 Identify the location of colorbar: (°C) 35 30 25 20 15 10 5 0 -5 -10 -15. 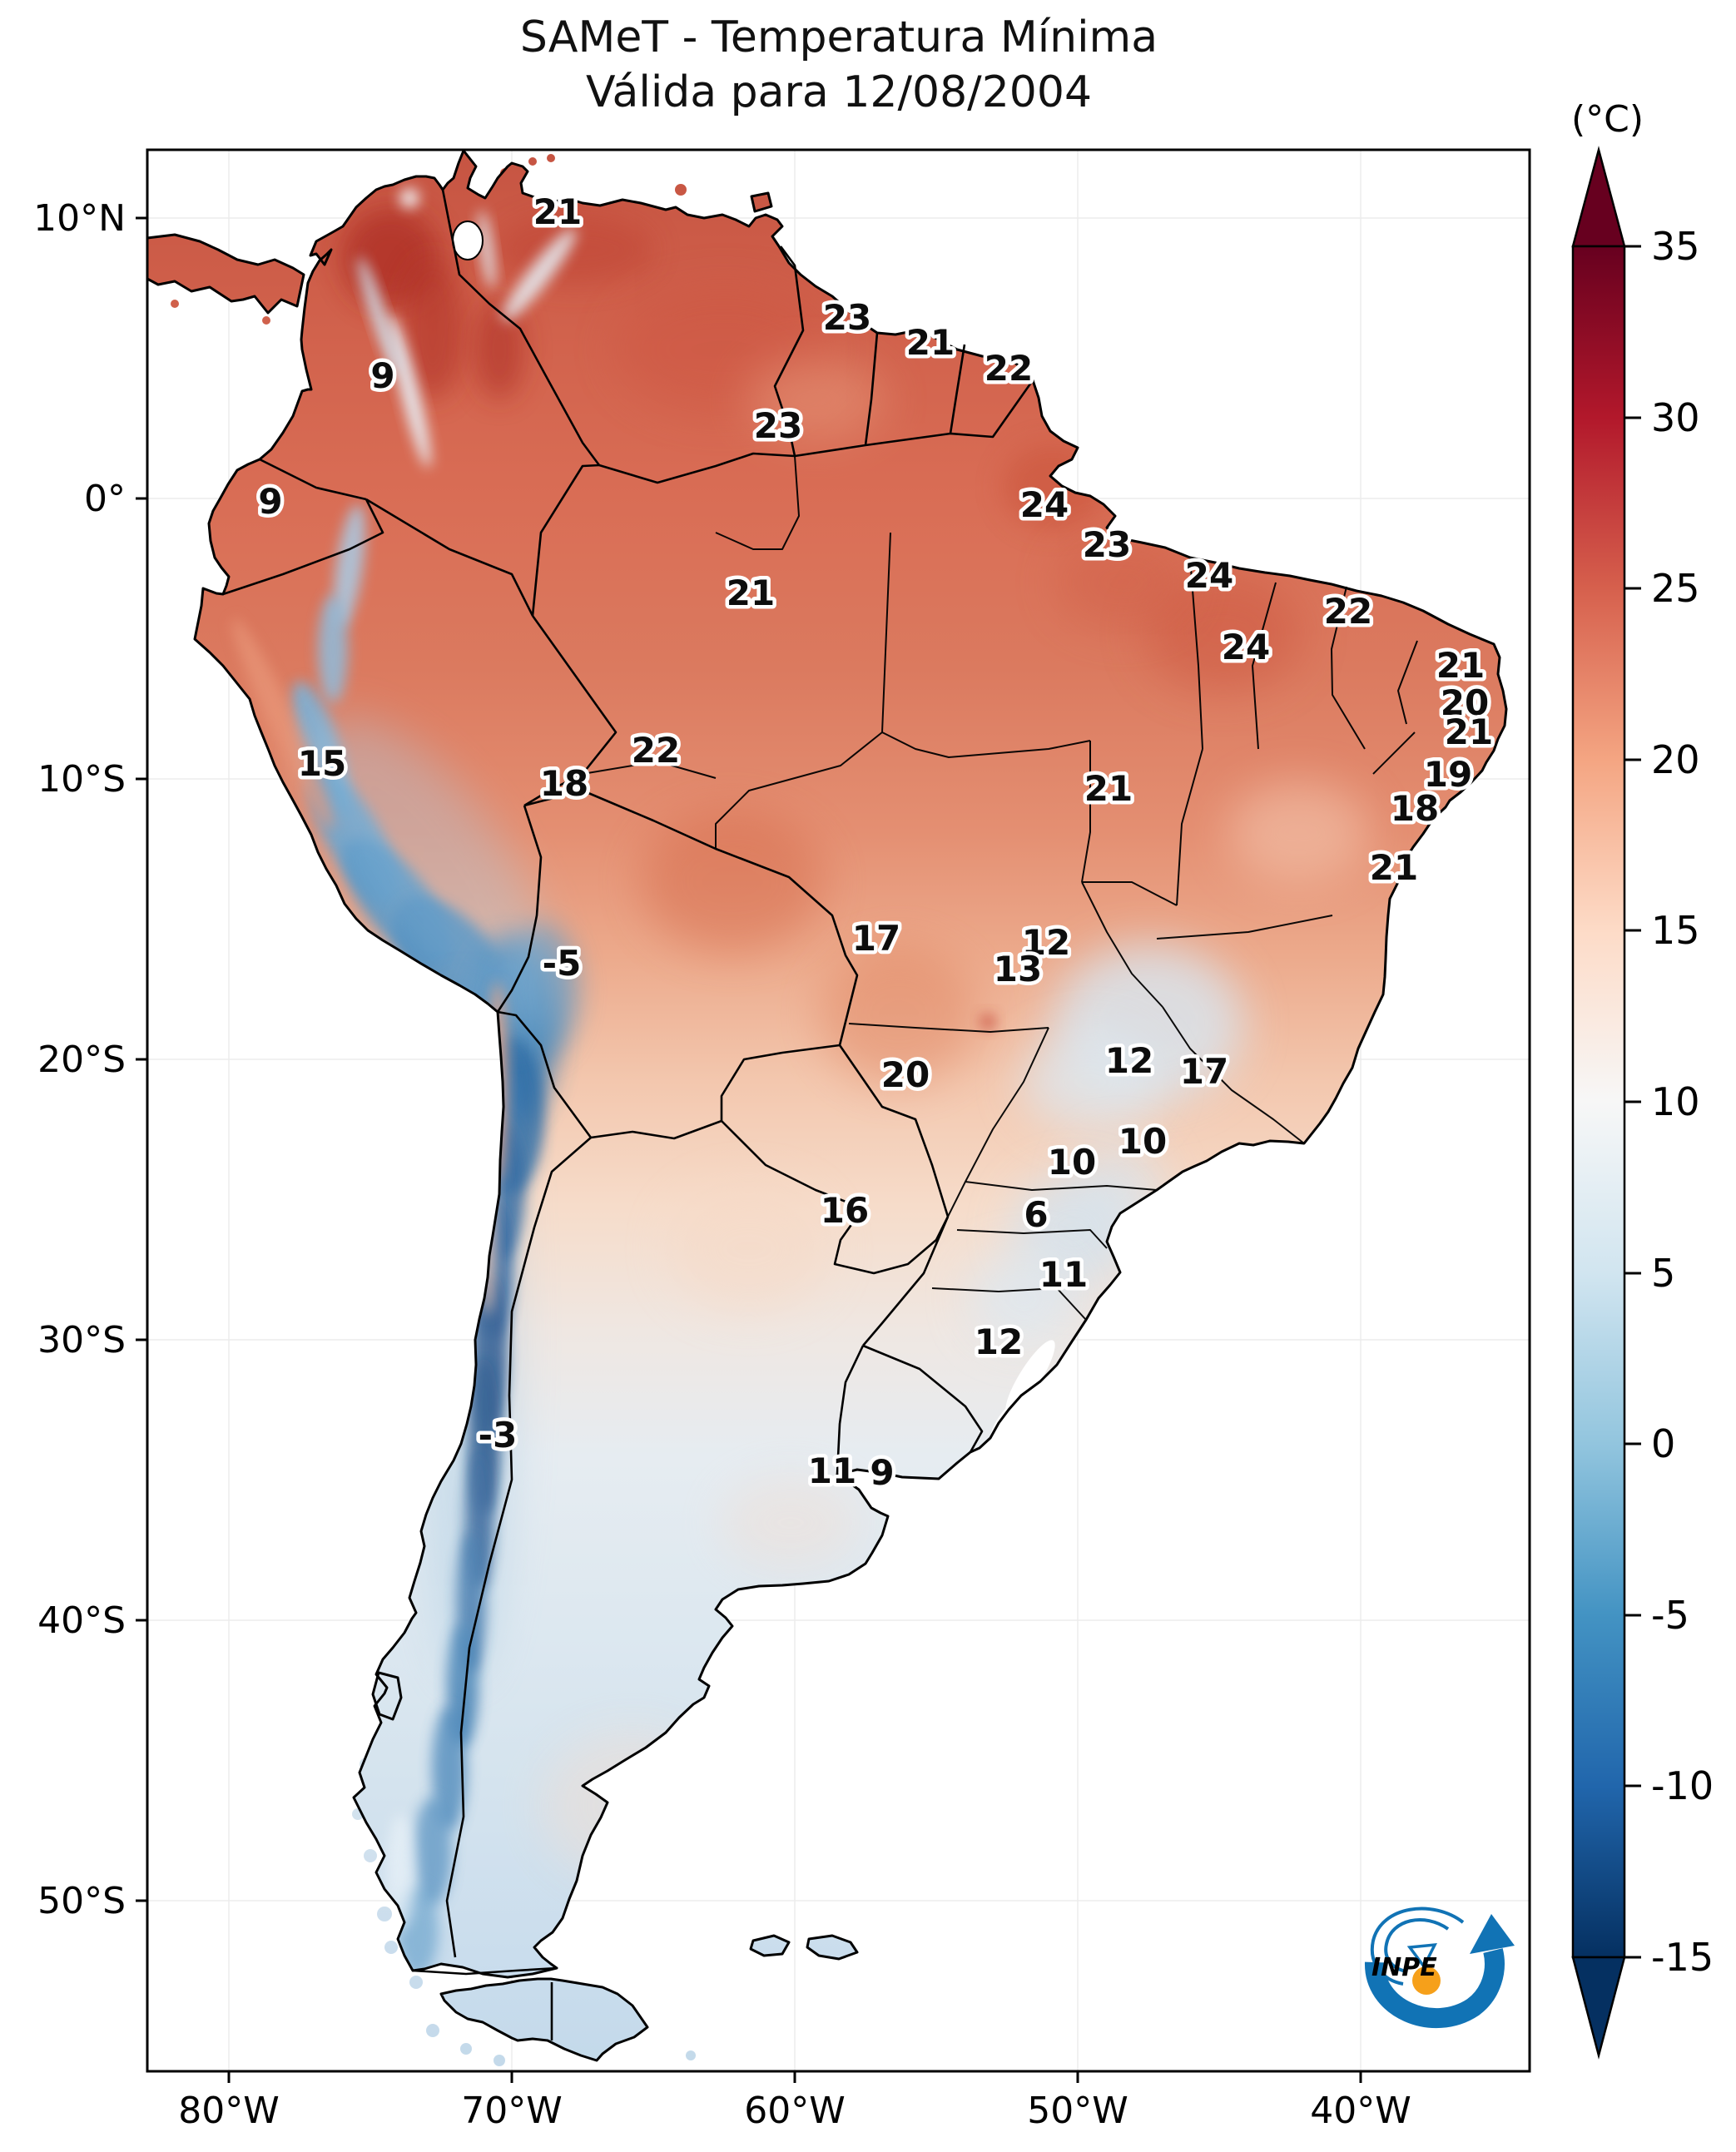
(1642, 1079).